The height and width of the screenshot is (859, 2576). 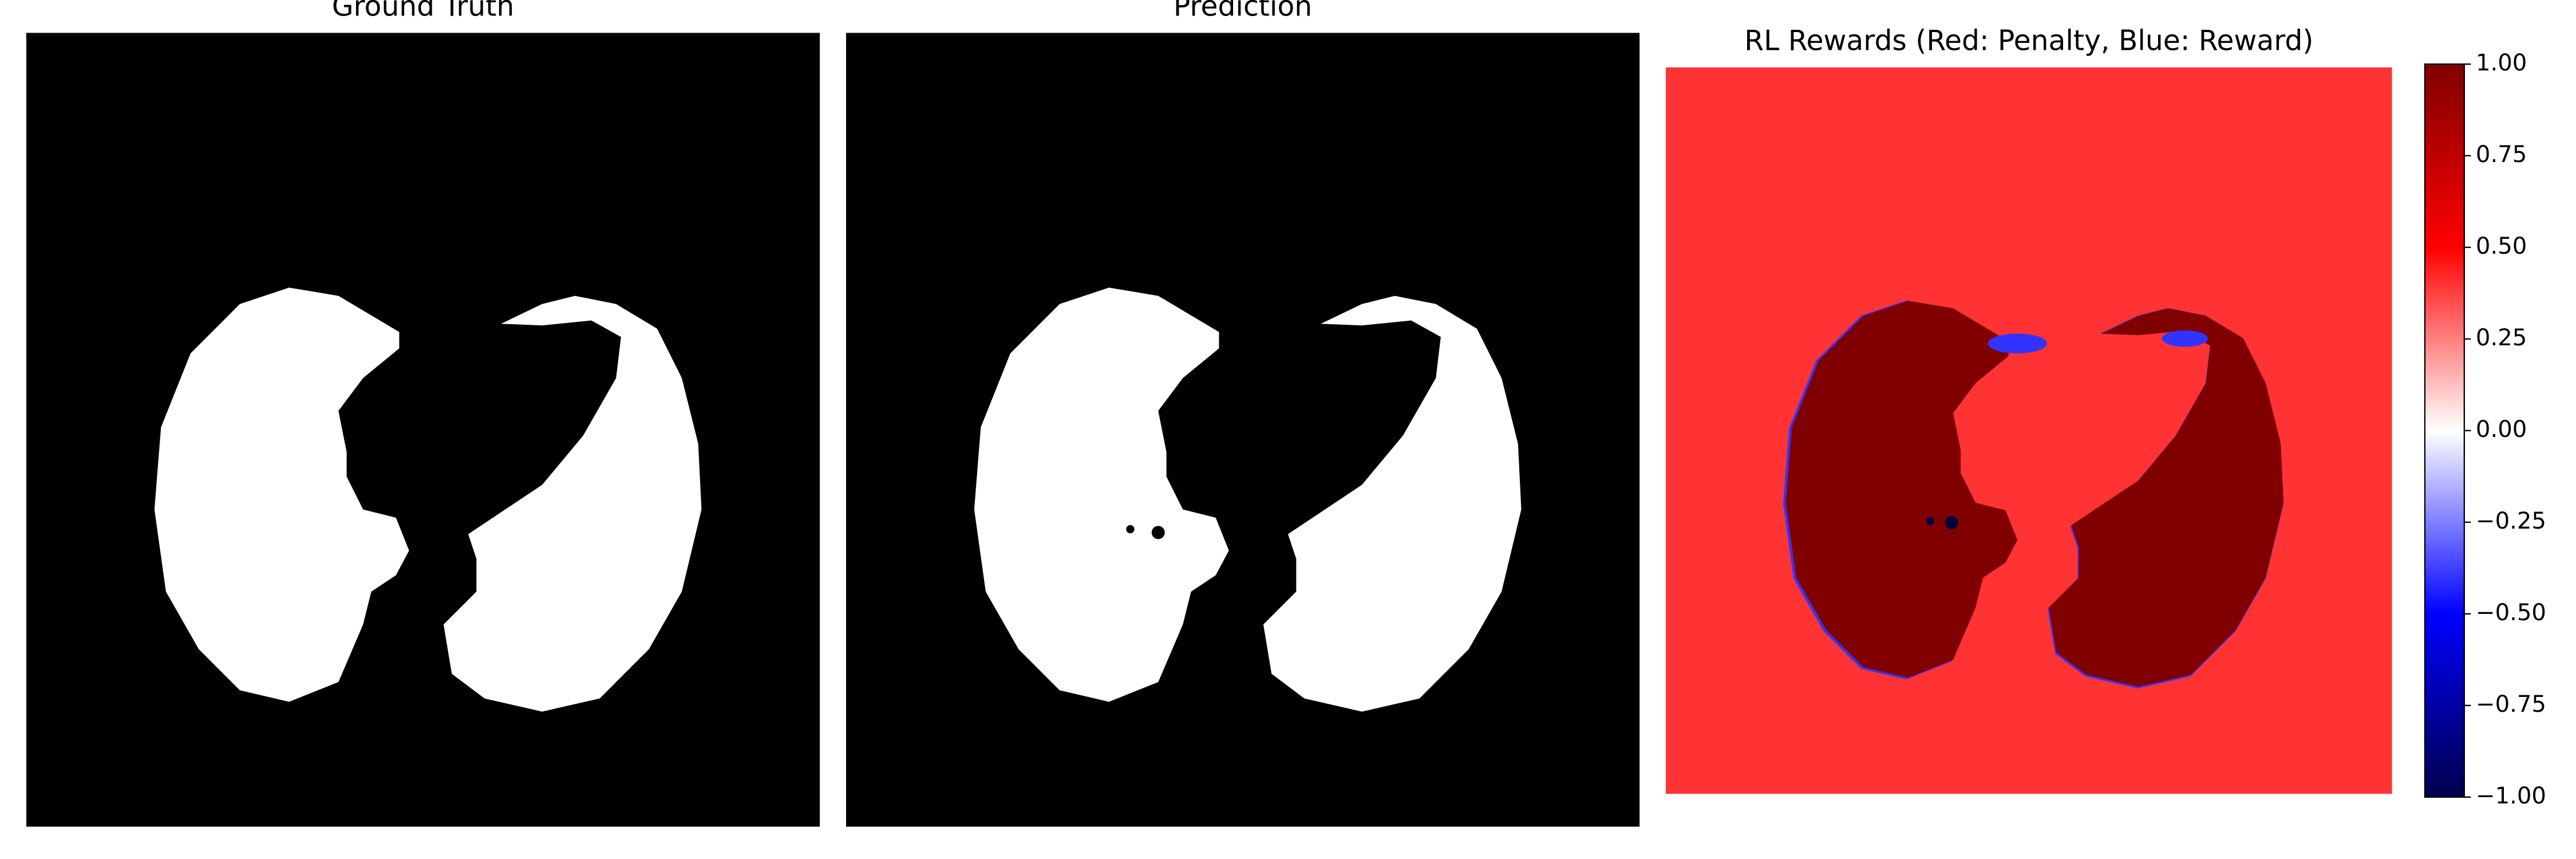 What do you see at coordinates (2028, 41) in the screenshot?
I see `panel-title: RL Rewards (Red: Penalty, Blue: Reward)` at bounding box center [2028, 41].